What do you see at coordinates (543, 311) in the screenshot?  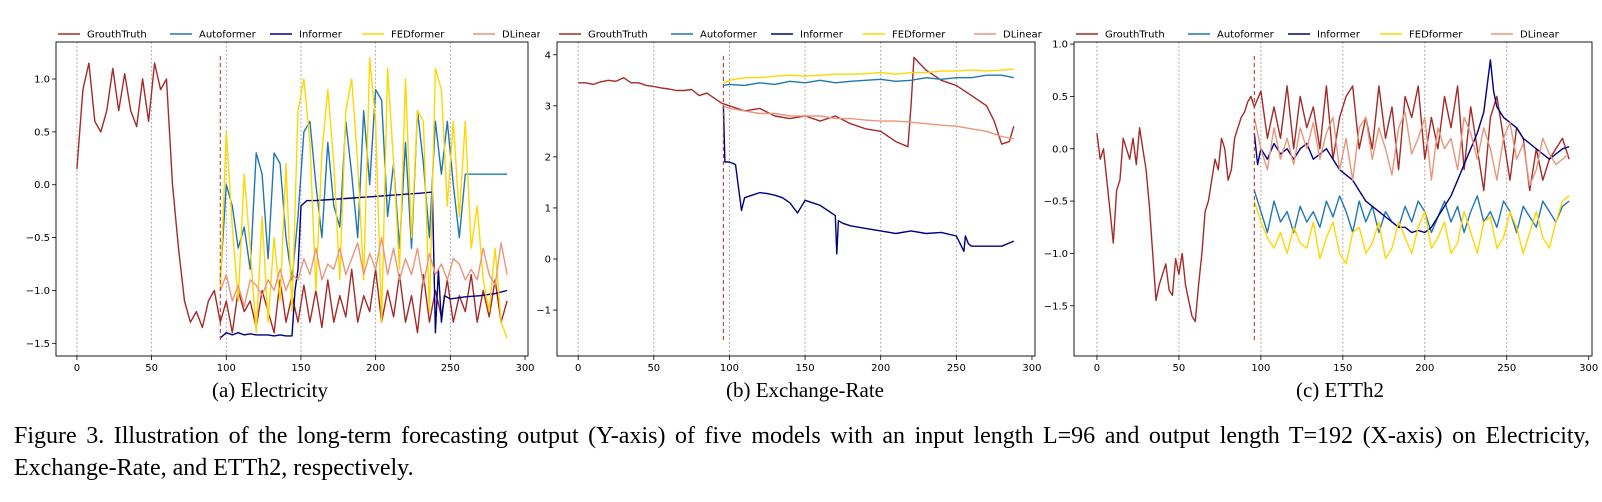 I see `y-tick-label-0: −1` at bounding box center [543, 311].